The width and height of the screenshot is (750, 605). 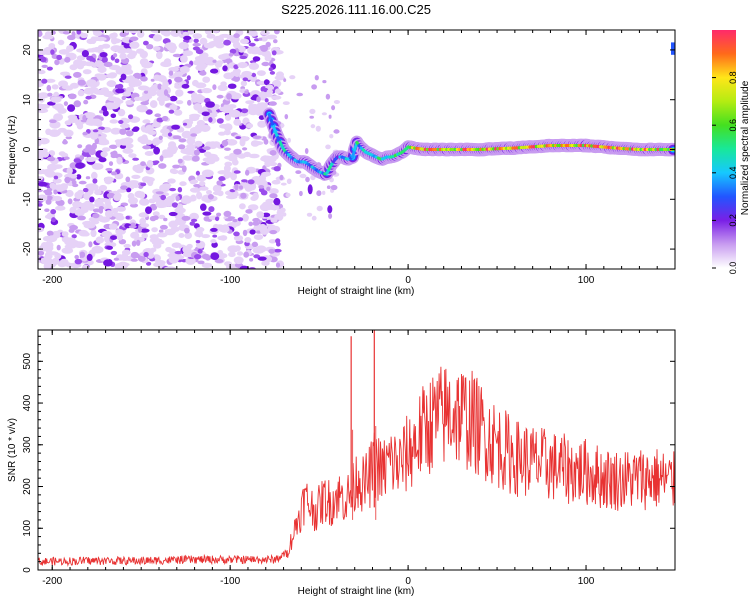 I want to click on y-tick-label: 20, so click(x=27, y=50).